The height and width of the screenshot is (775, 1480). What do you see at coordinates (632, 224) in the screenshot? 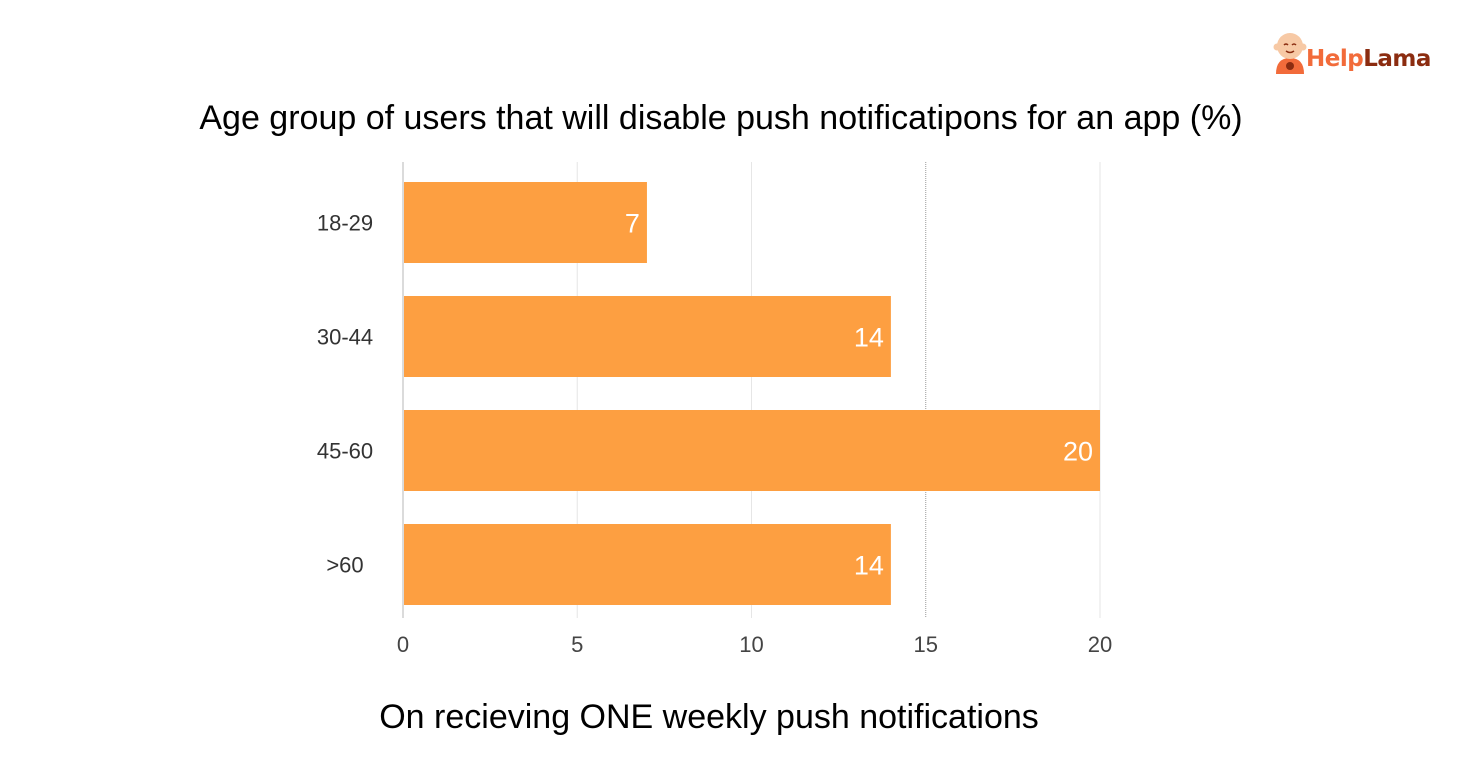
I see `value-label-18-29: 7` at bounding box center [632, 224].